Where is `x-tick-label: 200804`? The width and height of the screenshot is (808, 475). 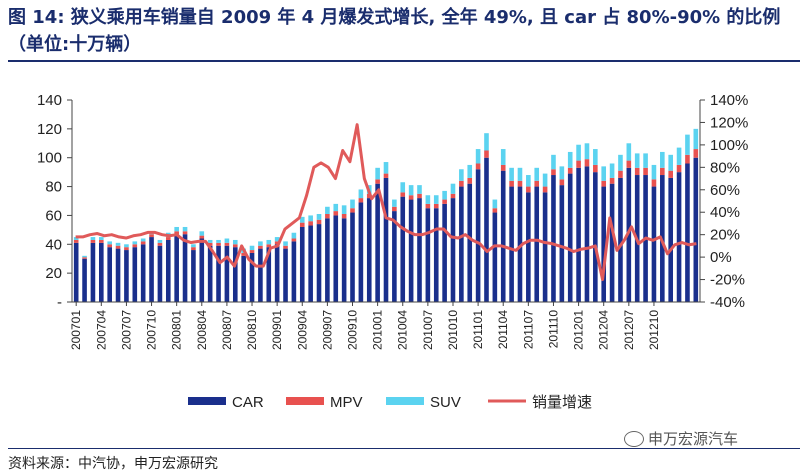 x-tick-label: 200804 is located at coordinates (202, 330).